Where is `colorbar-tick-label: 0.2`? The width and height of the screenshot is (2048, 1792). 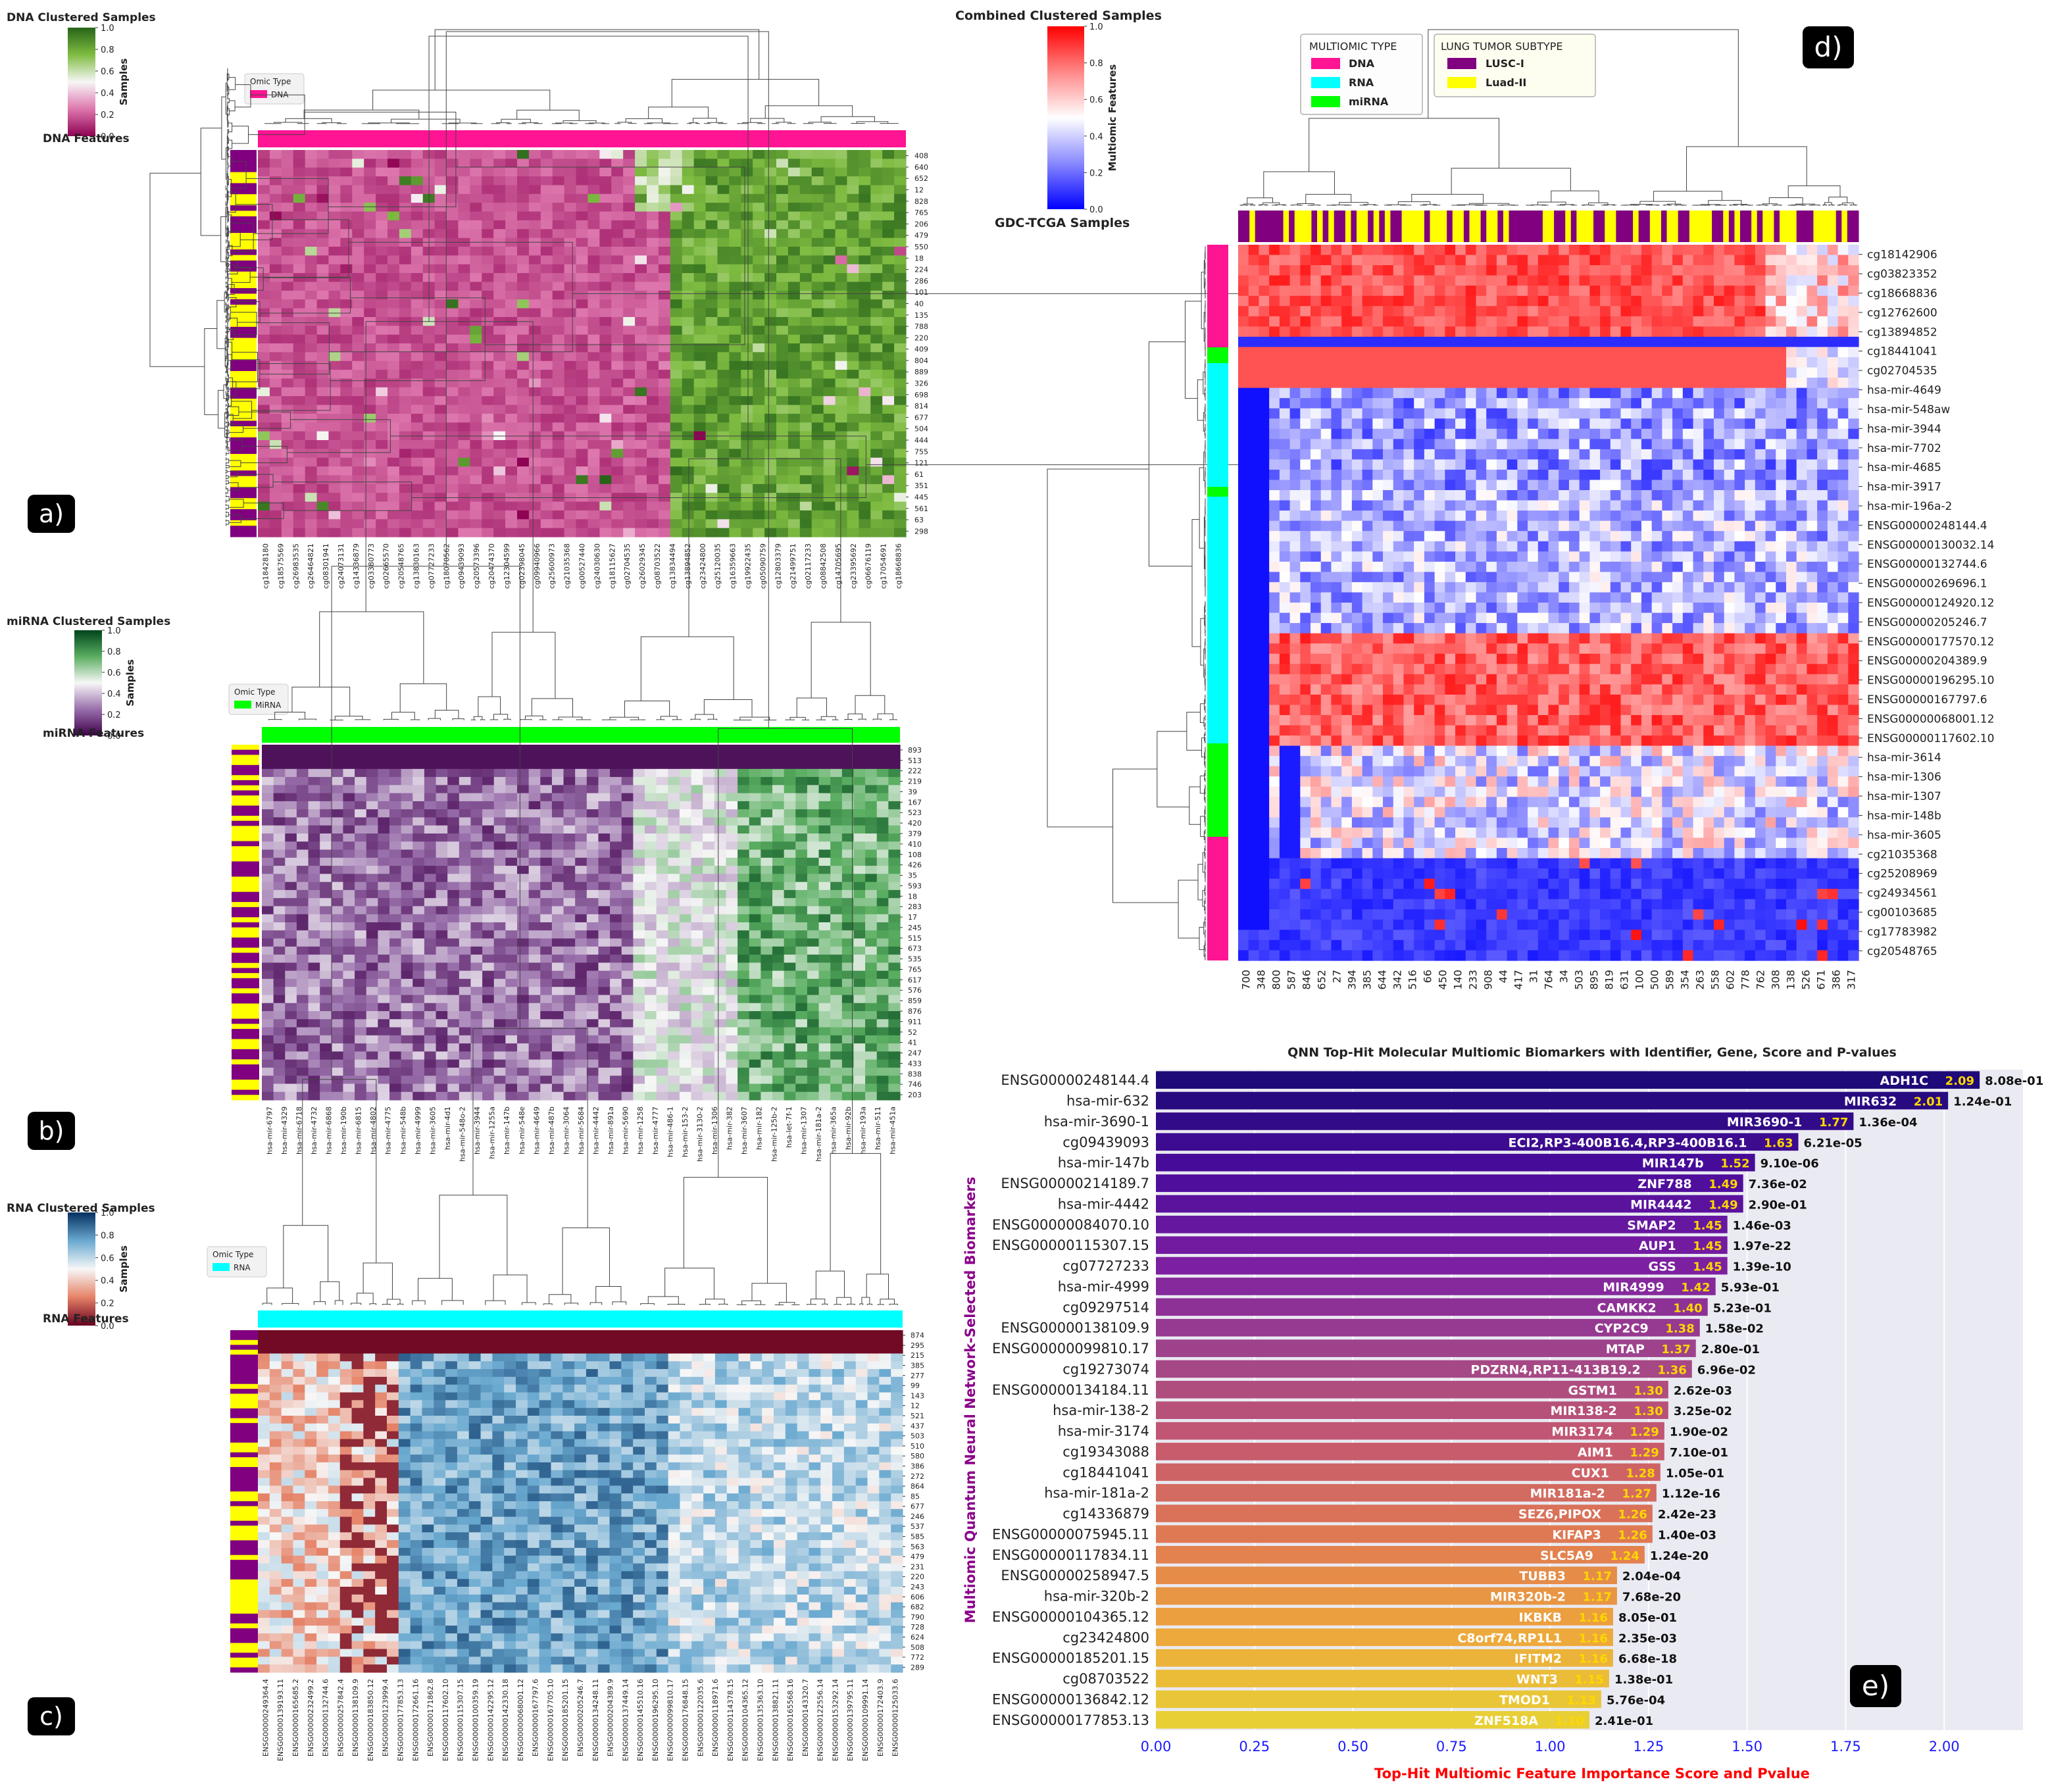 colorbar-tick-label: 0.2 is located at coordinates (114, 715).